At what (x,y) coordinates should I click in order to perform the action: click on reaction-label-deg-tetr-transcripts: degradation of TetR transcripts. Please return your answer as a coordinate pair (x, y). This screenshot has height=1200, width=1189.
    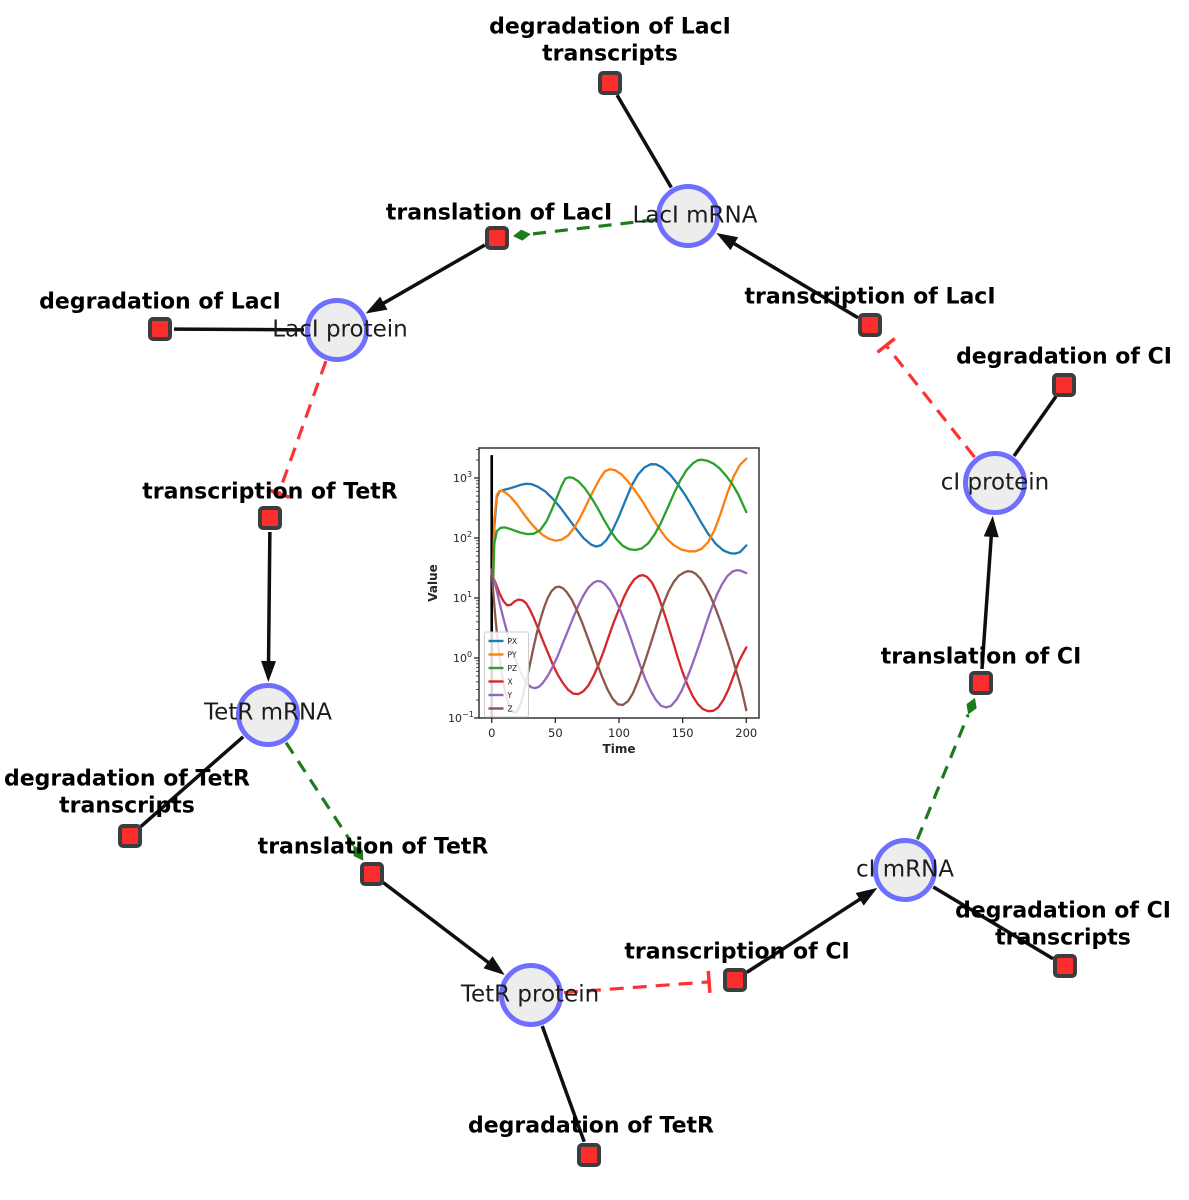
    Looking at the image, I should click on (127, 792).